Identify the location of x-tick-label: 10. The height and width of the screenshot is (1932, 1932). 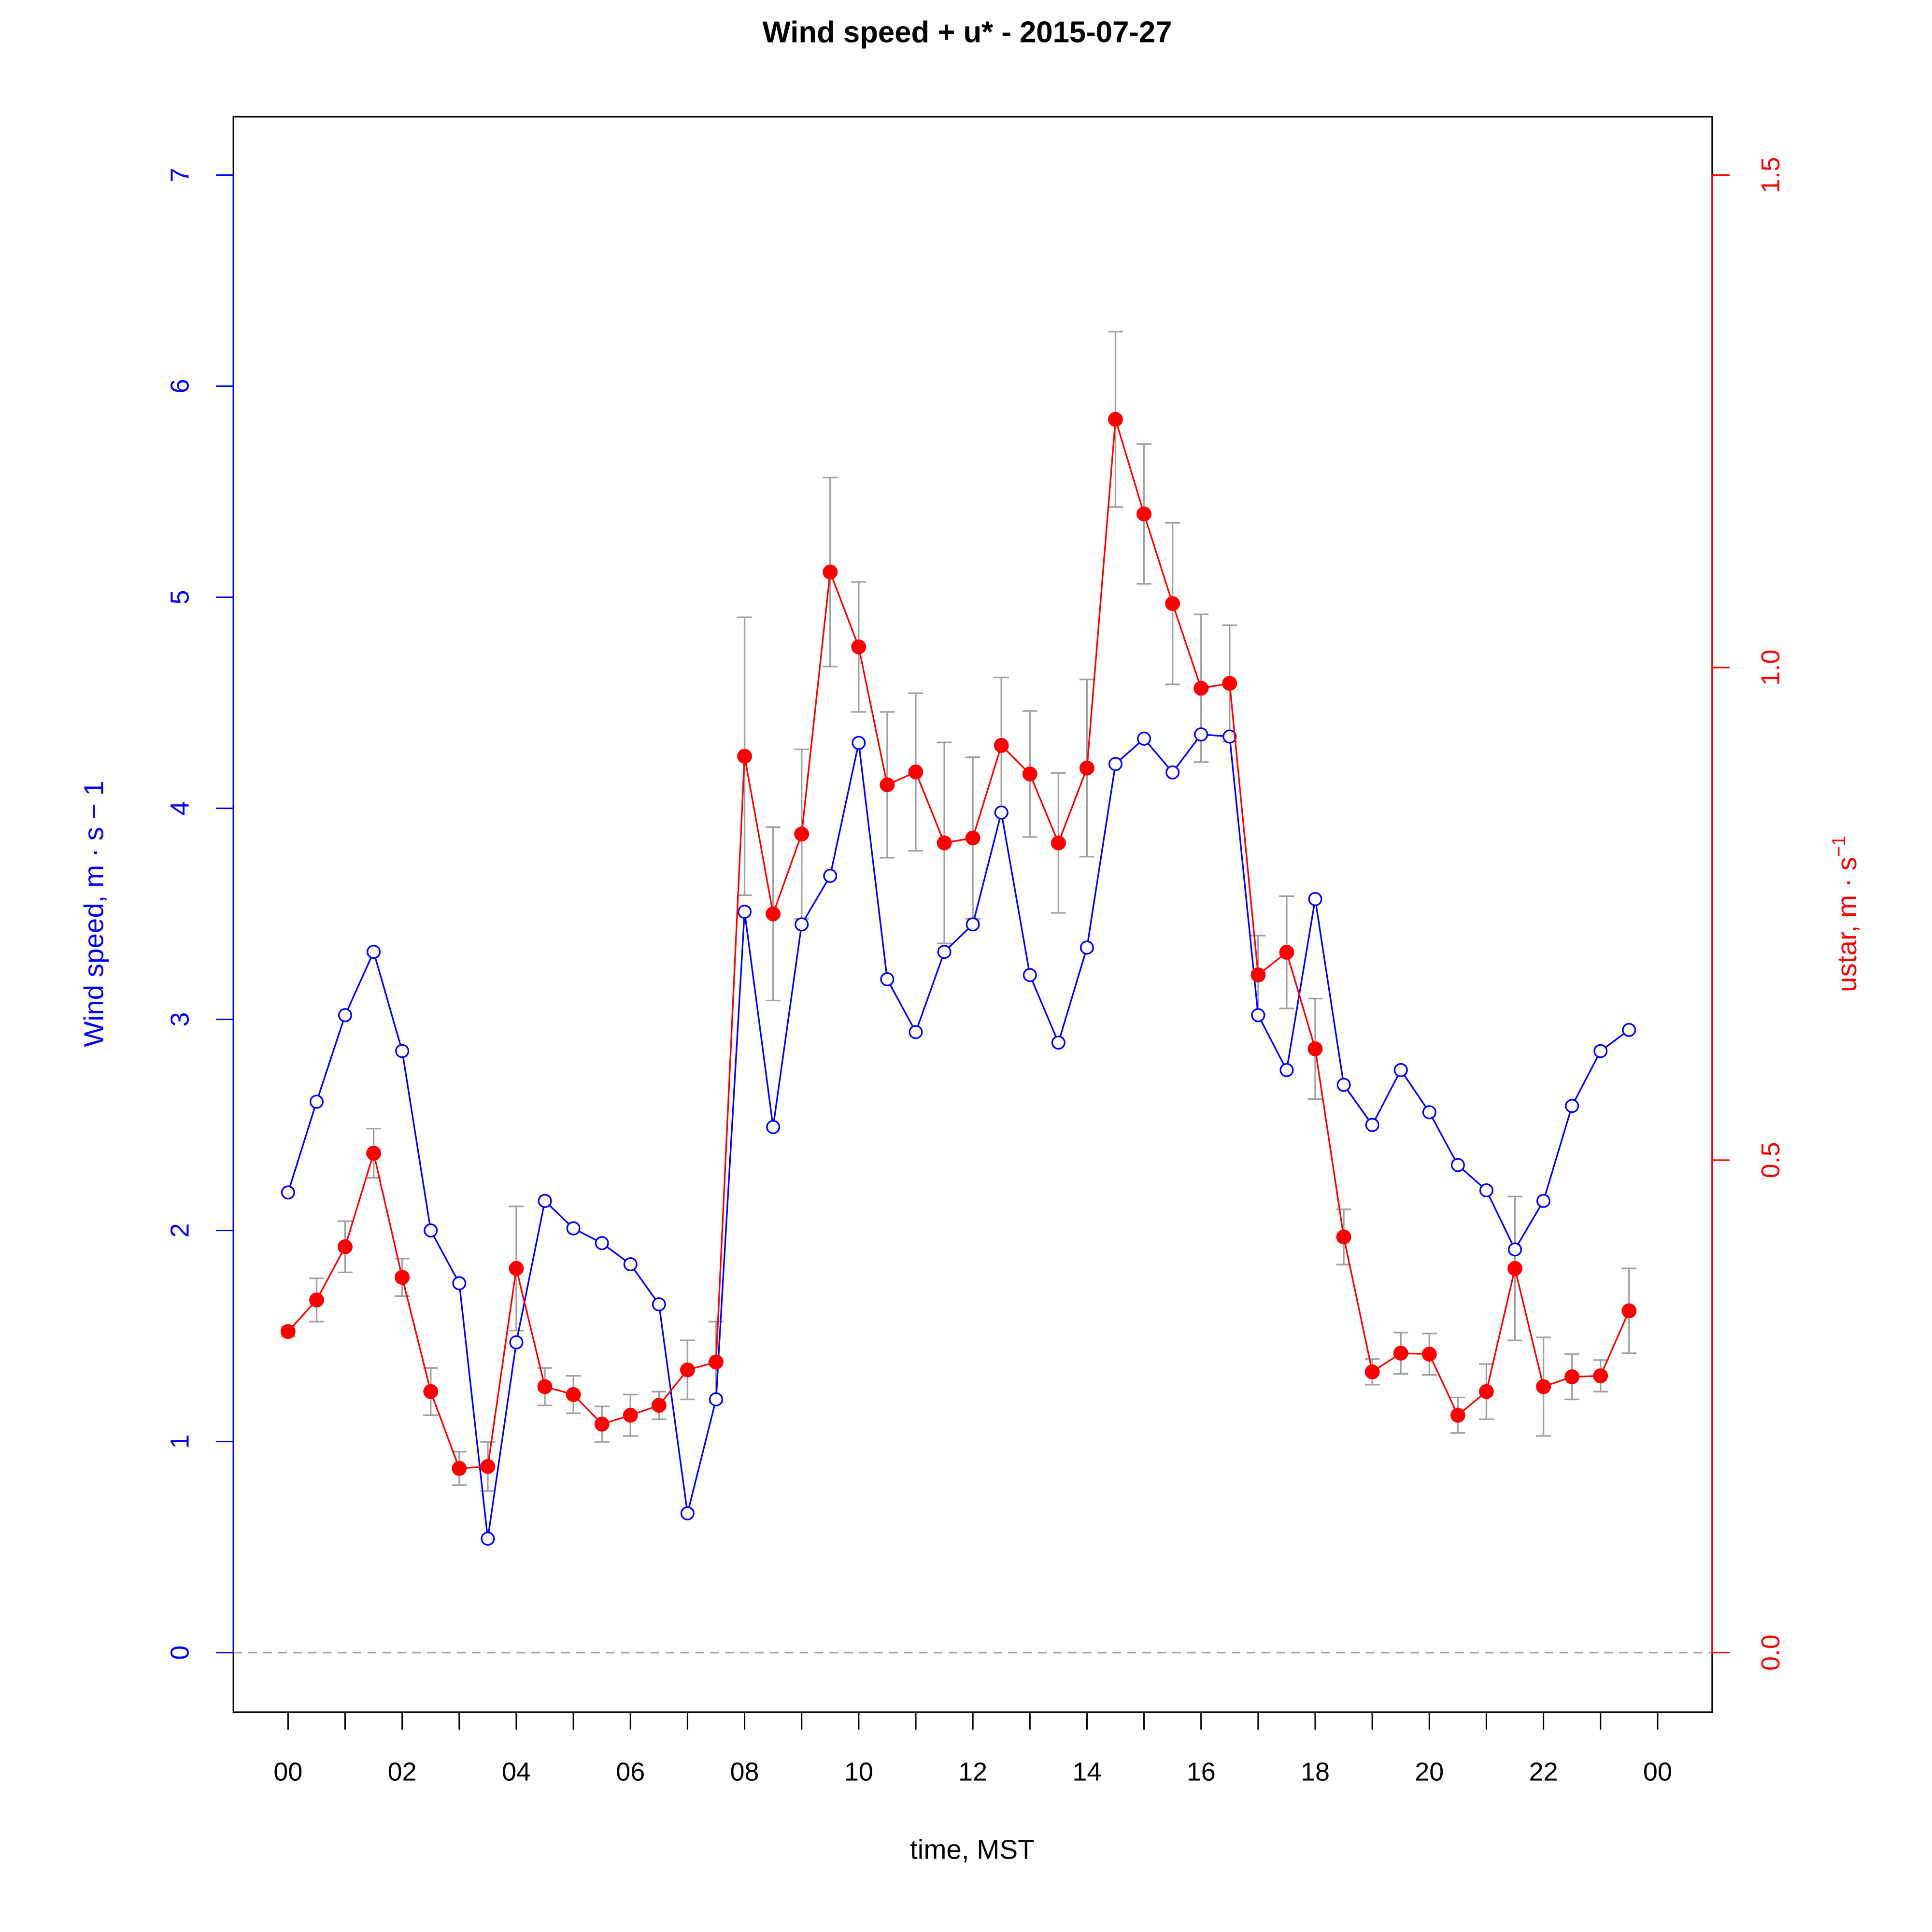
(858, 1771).